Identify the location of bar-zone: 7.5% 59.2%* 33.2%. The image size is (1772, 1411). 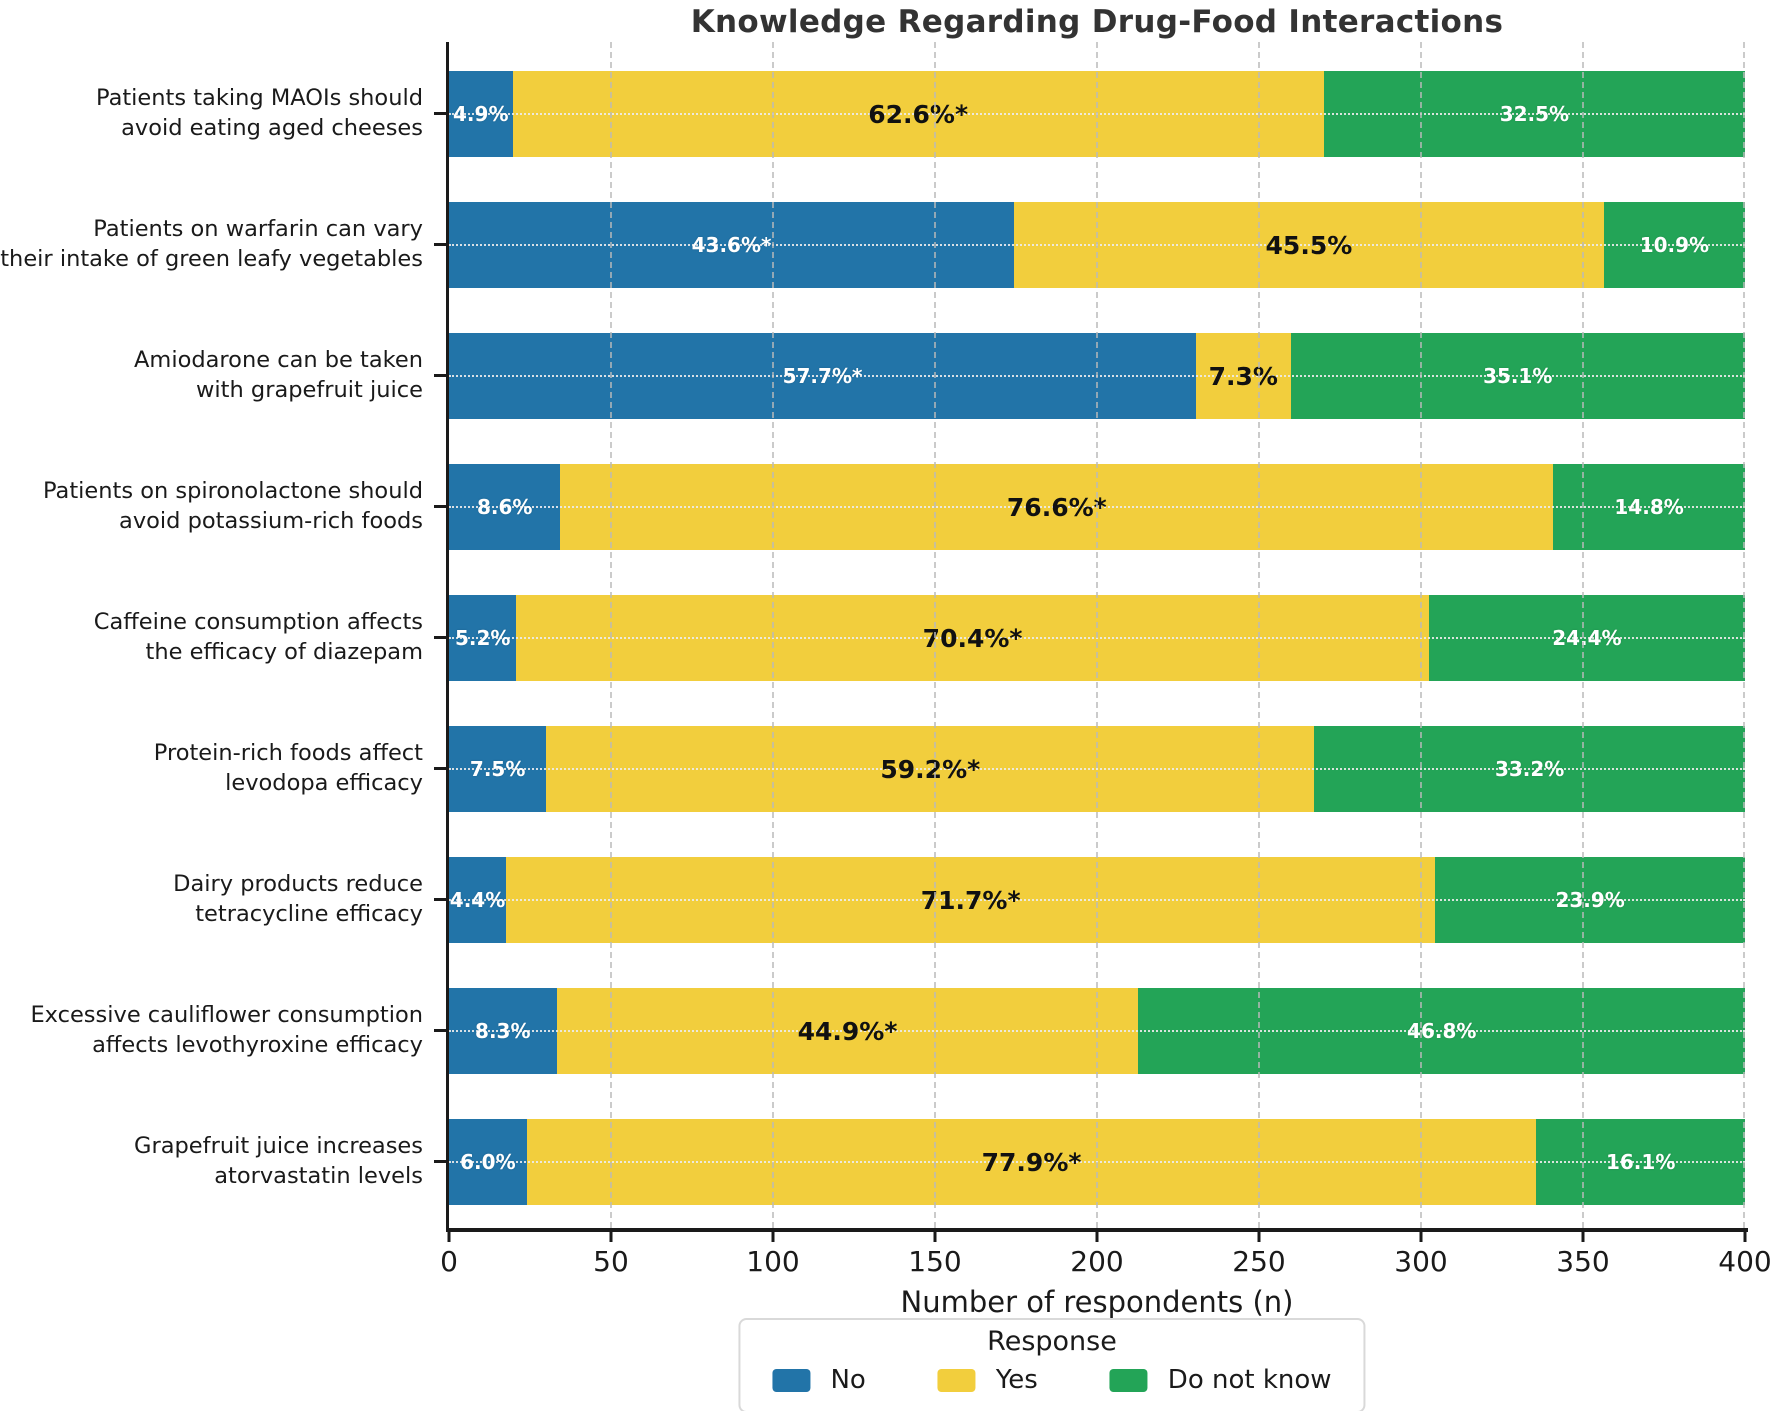
(1089, 768).